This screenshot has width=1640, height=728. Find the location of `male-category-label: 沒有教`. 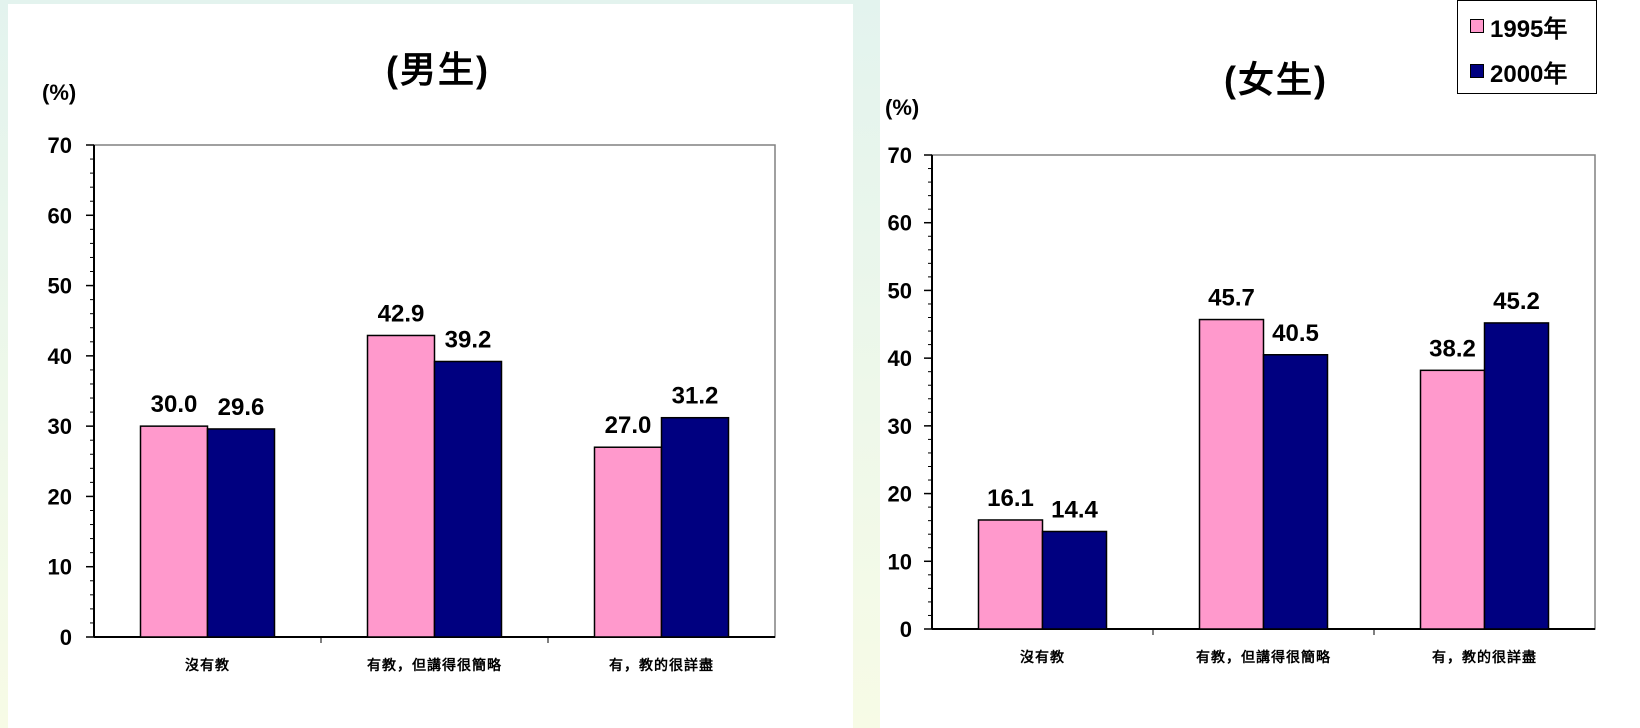

male-category-label: 沒有教 is located at coordinates (207, 665).